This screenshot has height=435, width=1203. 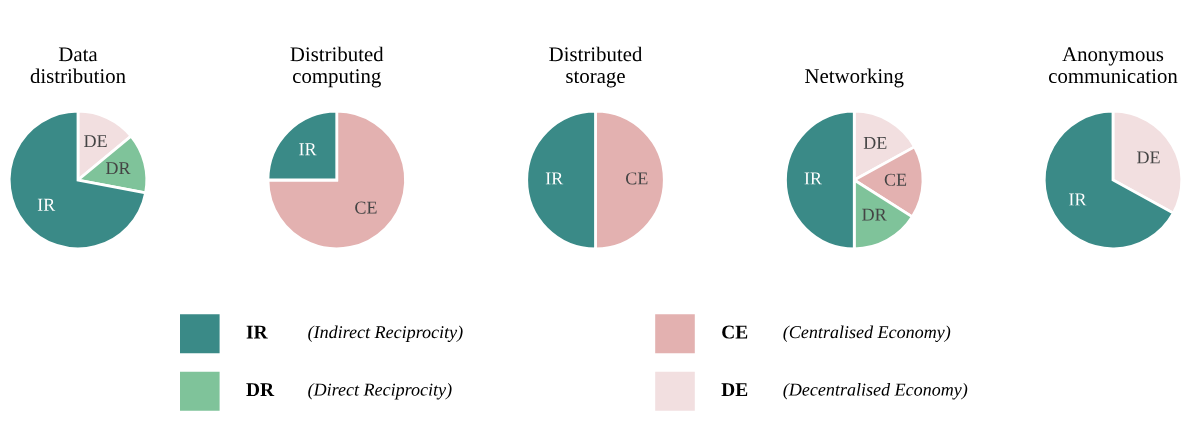 I want to click on category-label: DR, so click(x=260, y=389).